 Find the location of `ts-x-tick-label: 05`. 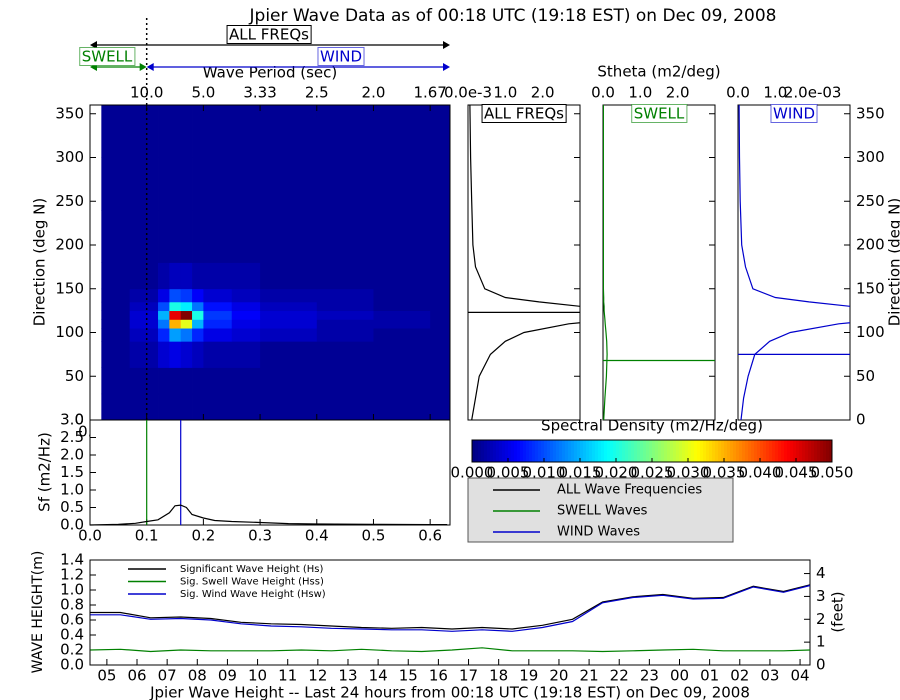

ts-x-tick-label: 05 is located at coordinates (106, 676).